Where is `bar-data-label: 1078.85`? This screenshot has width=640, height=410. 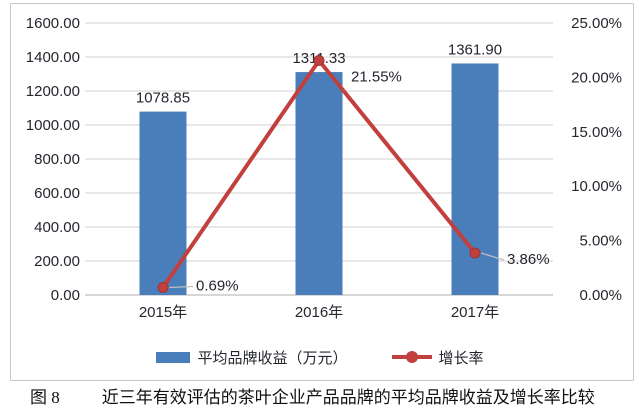
bar-data-label: 1078.85 is located at coordinates (163, 98).